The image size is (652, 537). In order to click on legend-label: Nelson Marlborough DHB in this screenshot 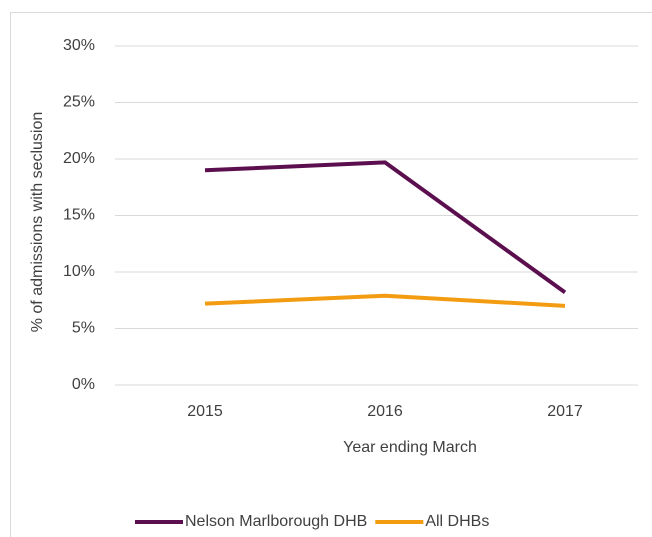, I will do `click(276, 521)`.